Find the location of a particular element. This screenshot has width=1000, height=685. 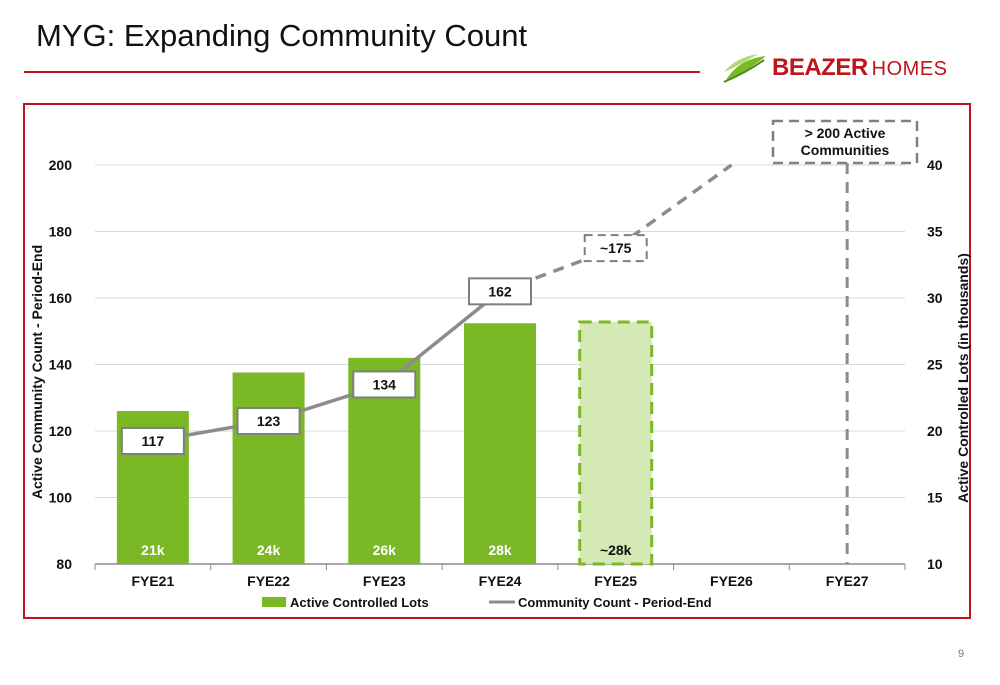

y-left-tick-label: 180 is located at coordinates (61, 232).